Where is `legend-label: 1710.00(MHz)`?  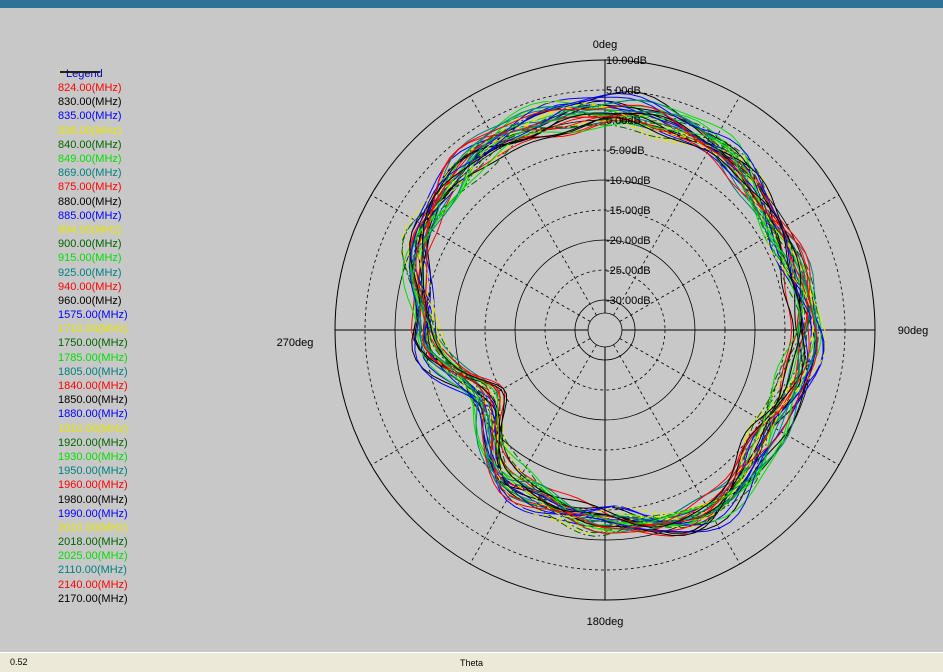 legend-label: 1710.00(MHz) is located at coordinates (93, 329).